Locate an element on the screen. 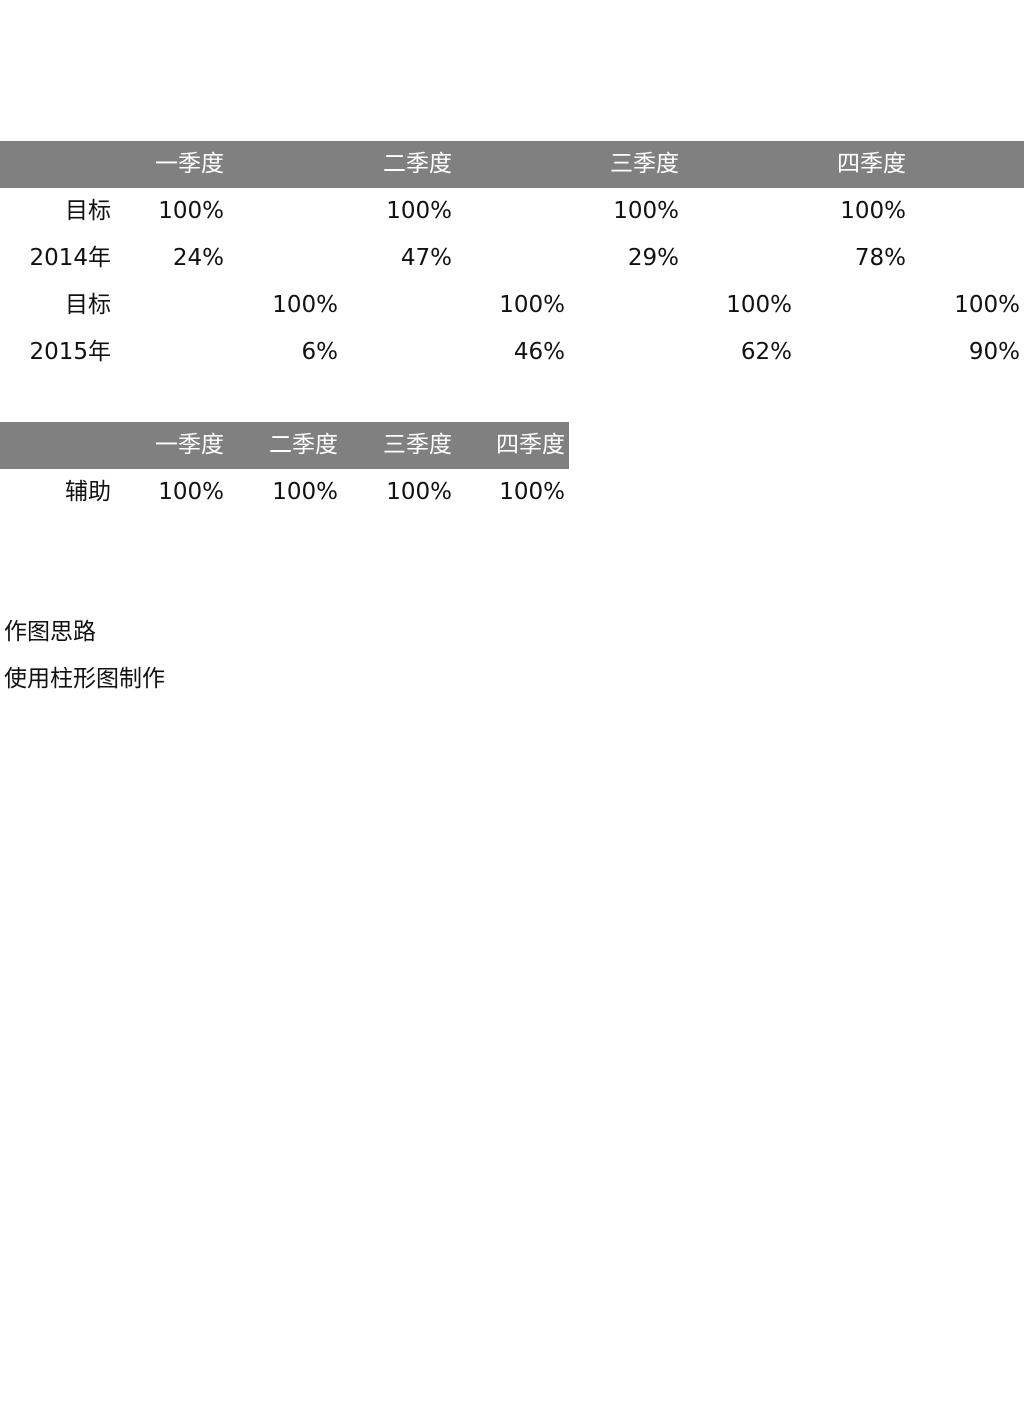 This screenshot has width=1024, height=1404. table2-header-band is located at coordinates (284, 445).